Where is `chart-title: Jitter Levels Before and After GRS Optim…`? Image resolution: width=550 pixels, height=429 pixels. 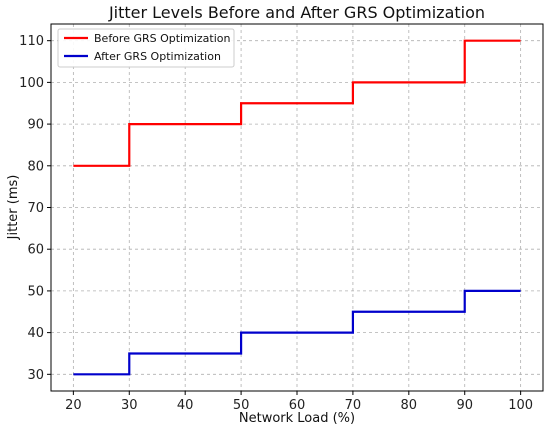
chart-title: Jitter Levels Before and After GRS Optim… is located at coordinates (296, 12).